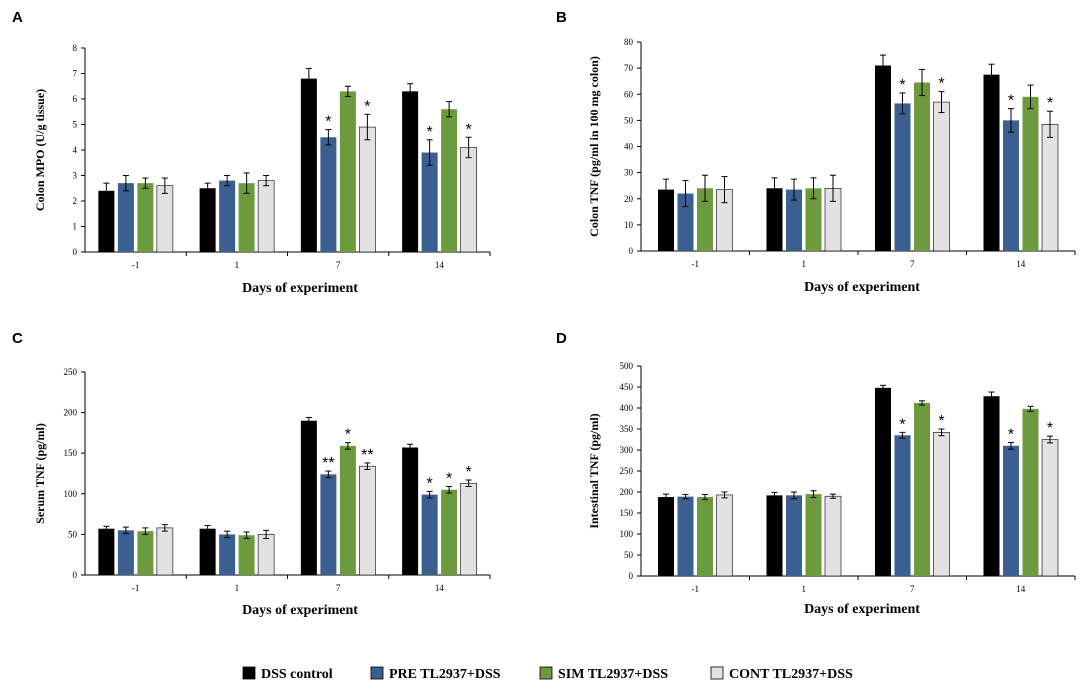 The width and height of the screenshot is (1084, 685). Describe the element at coordinates (75, 74) in the screenshot. I see `y-tick-label: 7` at that location.